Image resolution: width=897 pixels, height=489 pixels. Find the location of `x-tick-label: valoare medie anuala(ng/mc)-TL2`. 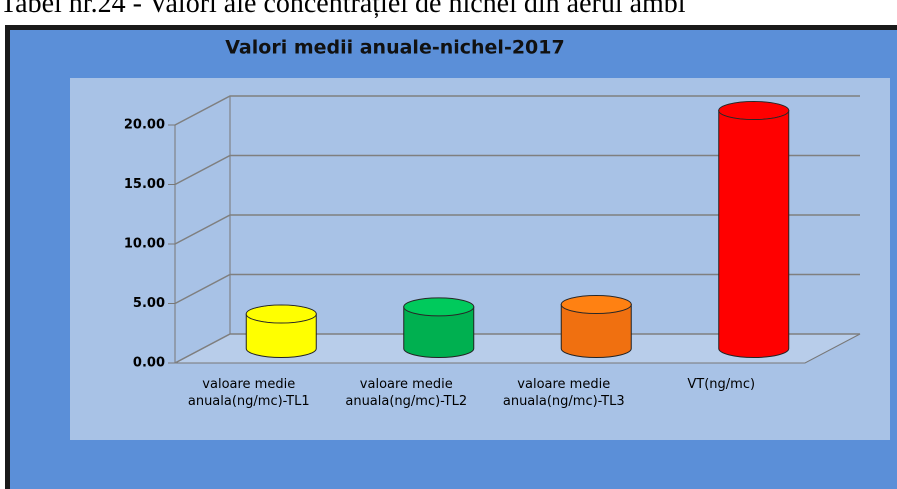

x-tick-label: valoare medie anuala(ng/mc)-TL2 is located at coordinates (406, 393).